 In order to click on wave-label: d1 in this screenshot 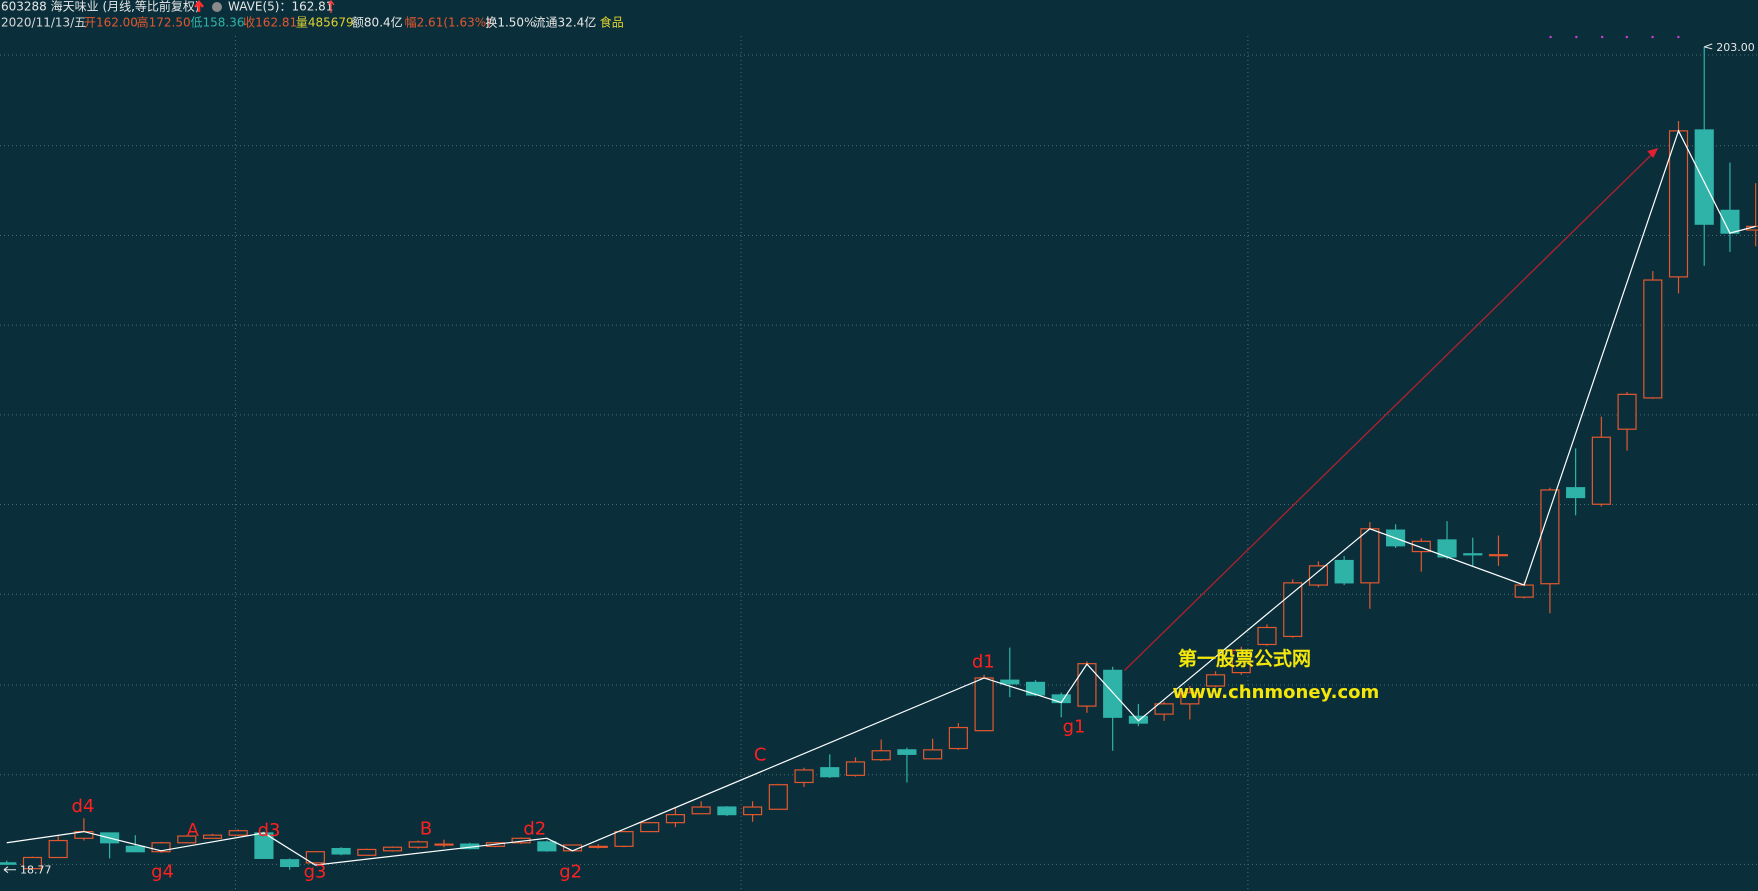, I will do `click(983, 662)`.